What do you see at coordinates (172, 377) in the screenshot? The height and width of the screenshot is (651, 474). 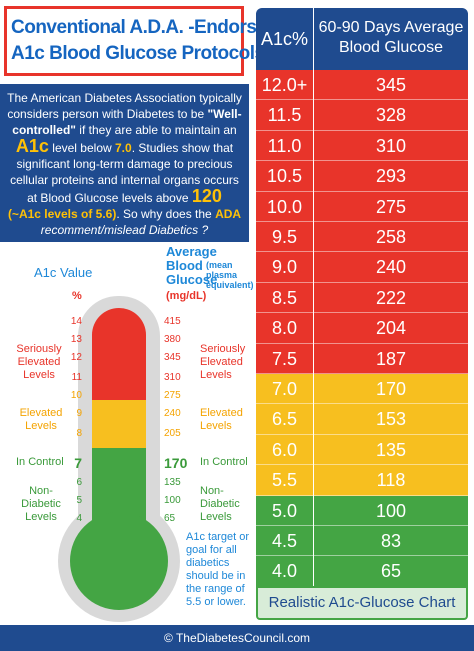 I see `bg-tick-label: 310` at bounding box center [172, 377].